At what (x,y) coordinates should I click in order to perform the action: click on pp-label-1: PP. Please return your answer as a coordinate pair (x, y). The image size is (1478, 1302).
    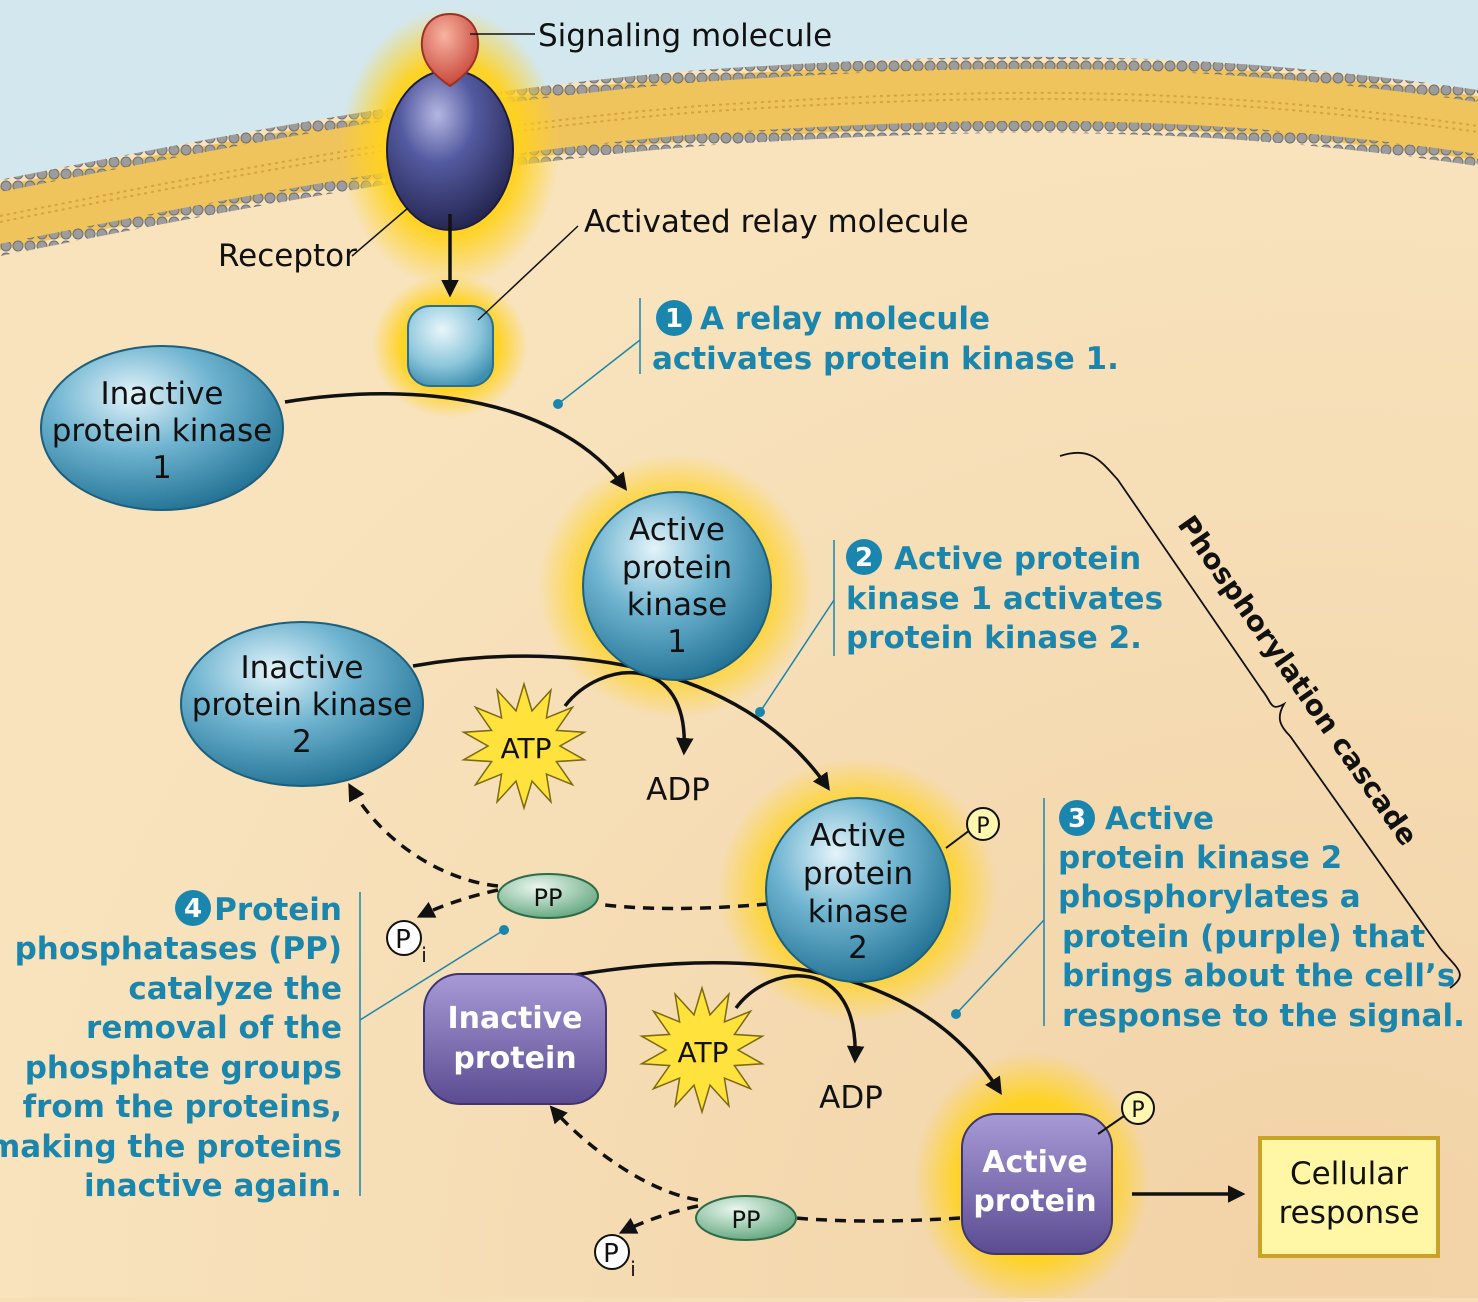
    Looking at the image, I should click on (548, 898).